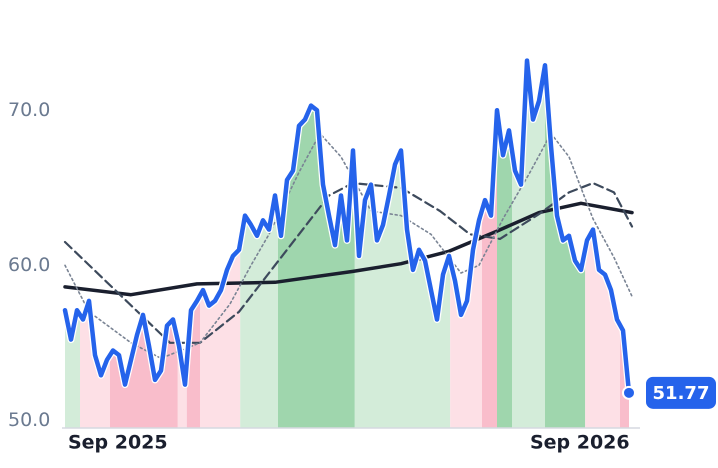  Describe the element at coordinates (118, 443) in the screenshot. I see `x-tick-label: Sep 2025` at that location.